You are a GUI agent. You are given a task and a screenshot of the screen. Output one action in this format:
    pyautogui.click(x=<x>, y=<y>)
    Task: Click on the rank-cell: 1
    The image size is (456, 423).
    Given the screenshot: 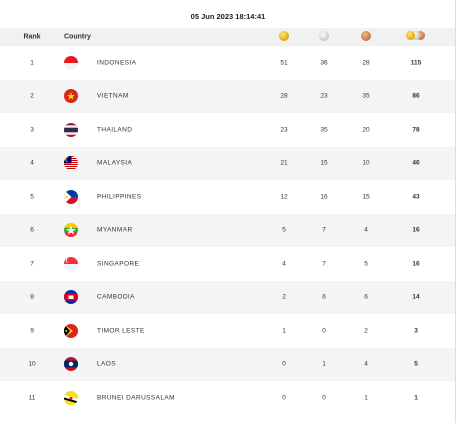 What is the action you would take?
    pyautogui.click(x=32, y=63)
    